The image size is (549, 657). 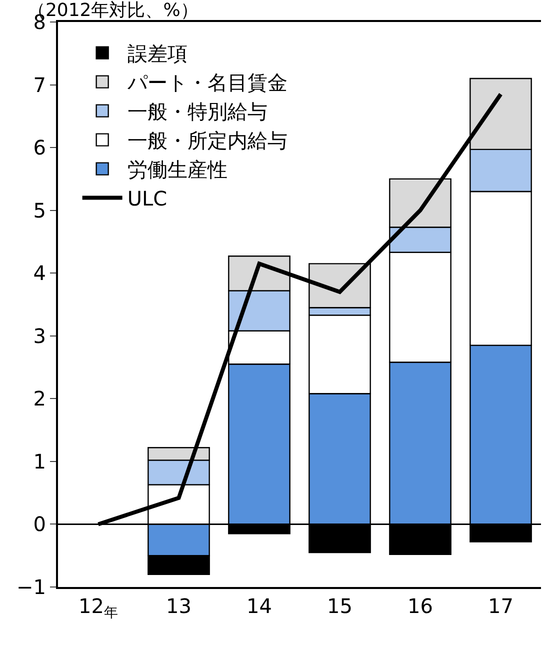 I want to click on y-tick-label: 5, so click(x=39, y=210).